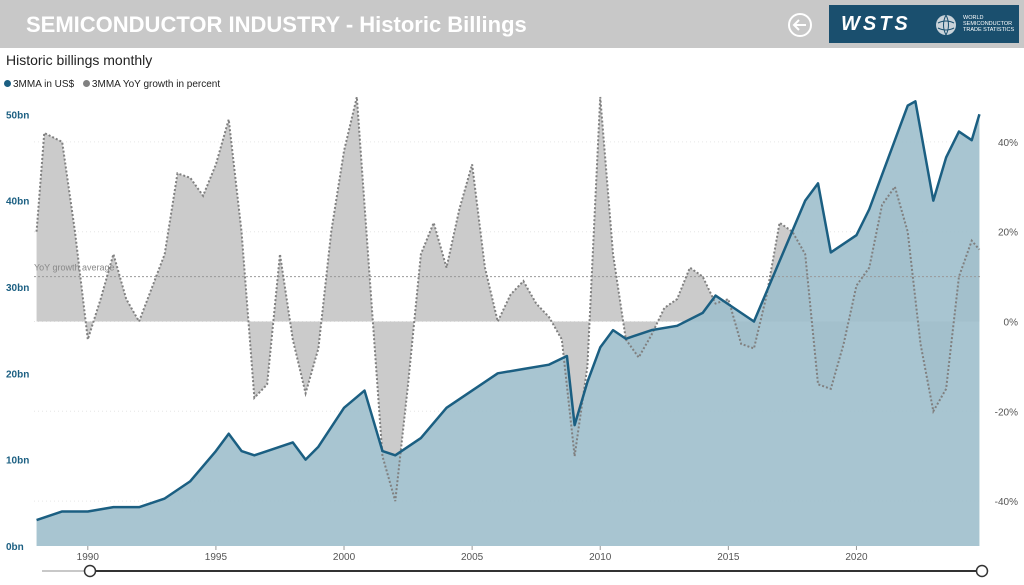 This screenshot has height=585, width=1024. Describe the element at coordinates (17, 461) in the screenshot. I see `y-left-tick-label: 10bn` at that location.